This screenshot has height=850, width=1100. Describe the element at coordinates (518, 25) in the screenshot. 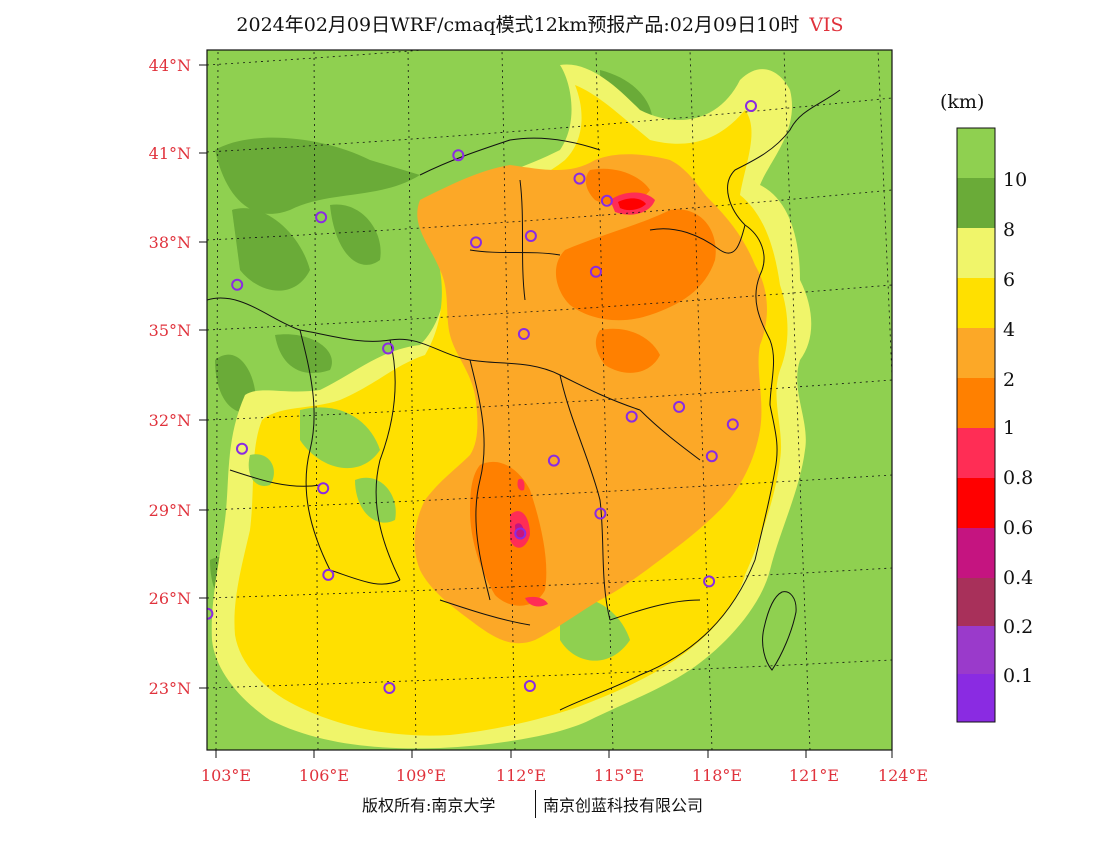

I see `title-text: 2024年02月09日WRF/cmaq模式12km预报产品:02月09日10时` at that location.